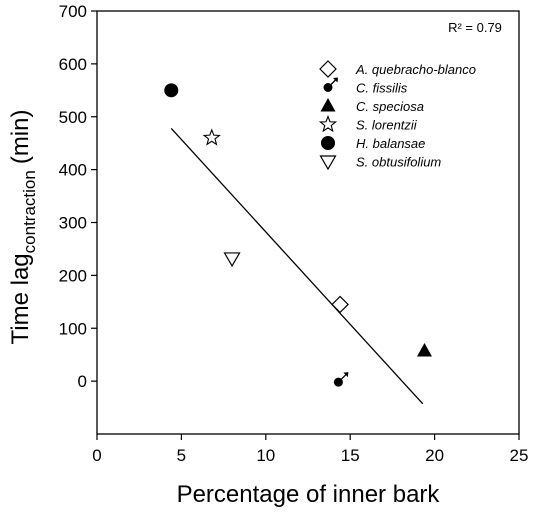  I want to click on legend-item: S. obtusifolium, so click(380, 163).